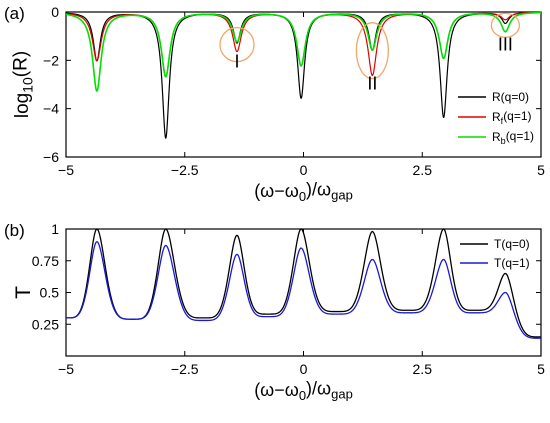  What do you see at coordinates (372, 83) in the screenshot?
I see `annotation-label: II` at bounding box center [372, 83].